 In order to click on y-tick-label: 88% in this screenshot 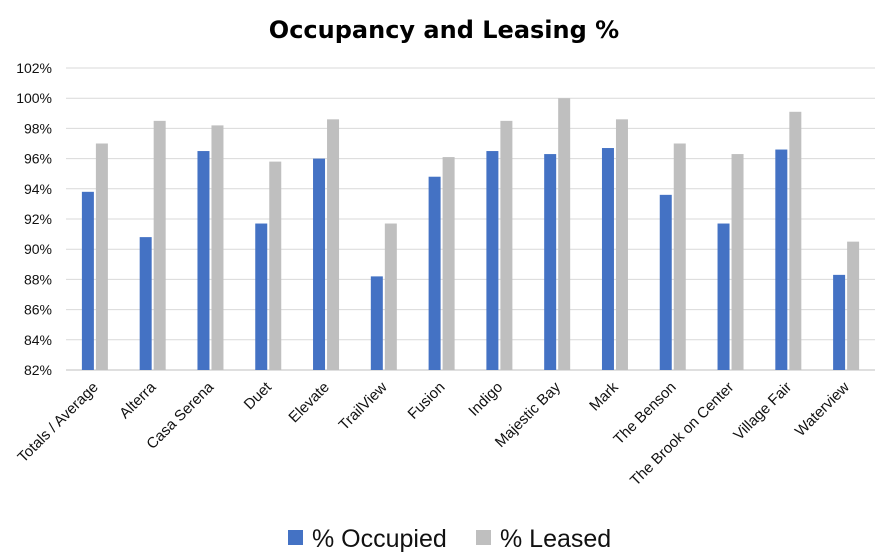, I will do `click(38, 279)`.